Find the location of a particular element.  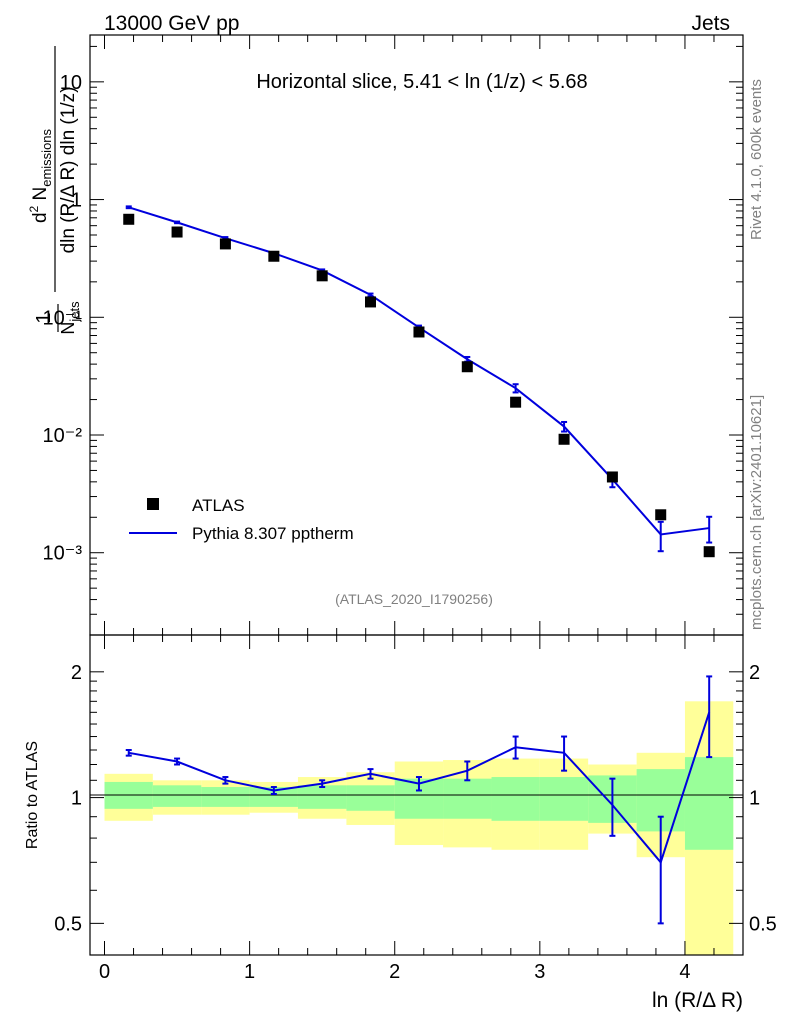

ratio-x-tick-label: 3 is located at coordinates (539, 972).